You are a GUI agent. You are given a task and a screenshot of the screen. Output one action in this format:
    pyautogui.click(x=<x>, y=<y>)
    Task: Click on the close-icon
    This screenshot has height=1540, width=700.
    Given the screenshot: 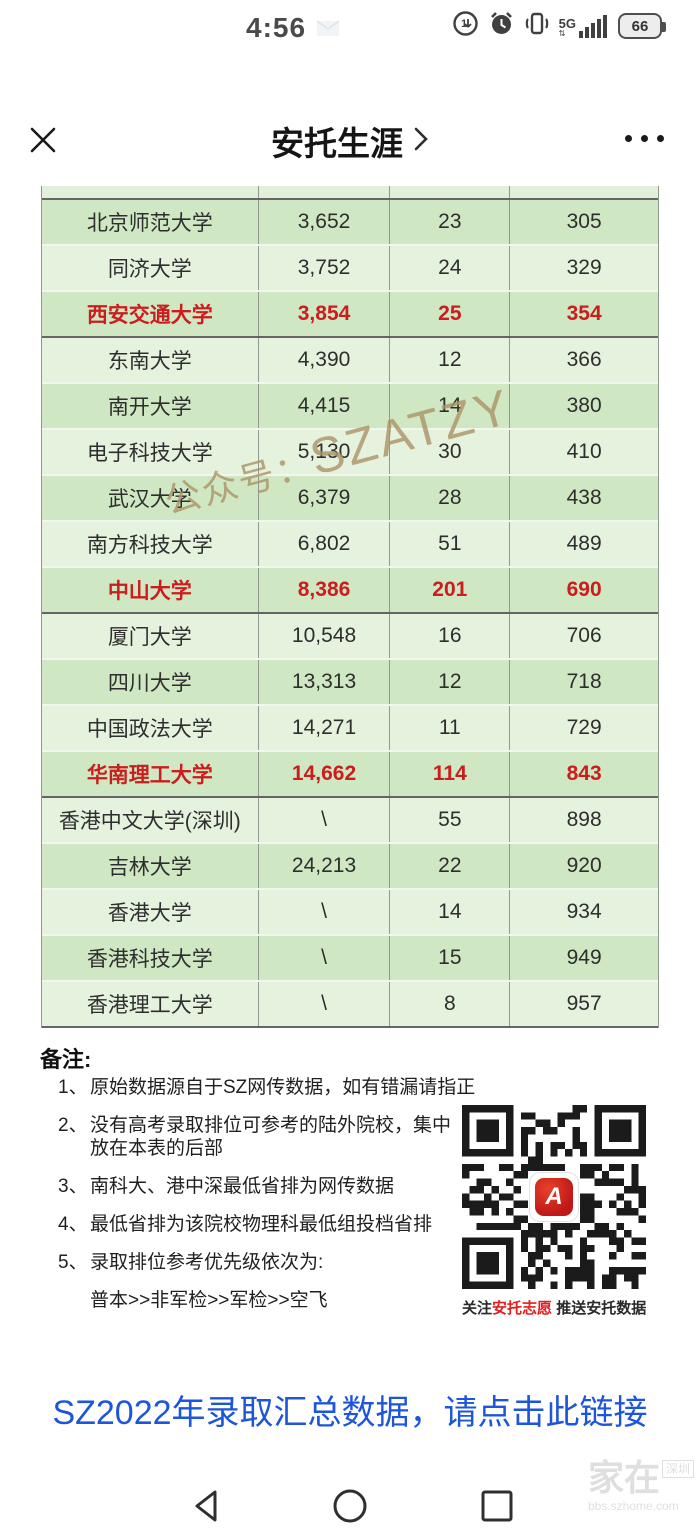 What is the action you would take?
    pyautogui.click(x=43, y=142)
    